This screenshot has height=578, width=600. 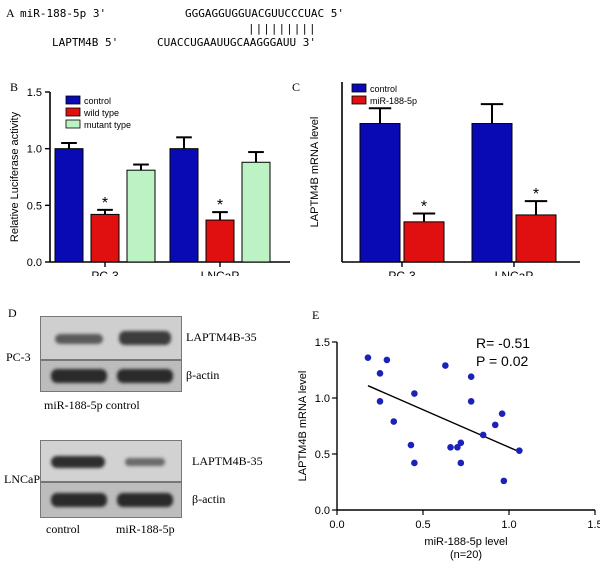 I want to click on x-axis-label: miR-188-5p level, so click(x=465, y=542).